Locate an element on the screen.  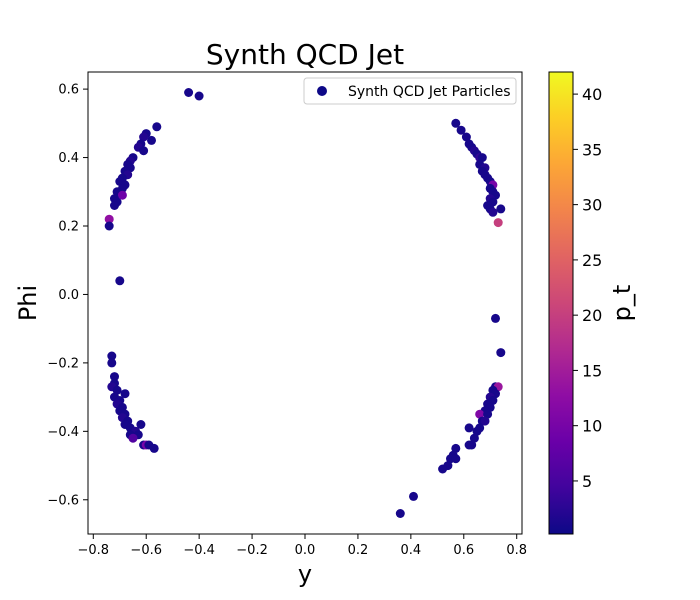
colorbar-label: p_t is located at coordinates (622, 303).